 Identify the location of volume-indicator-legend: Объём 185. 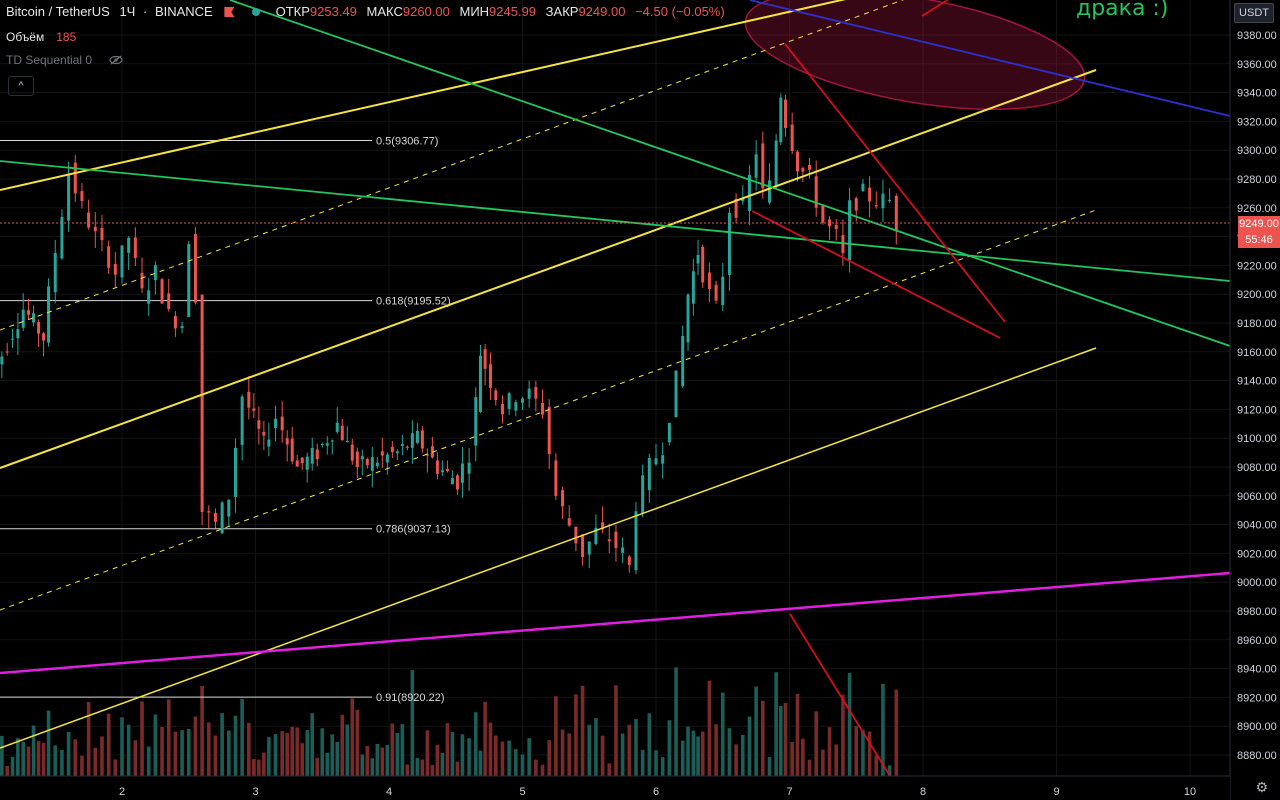
(41, 37).